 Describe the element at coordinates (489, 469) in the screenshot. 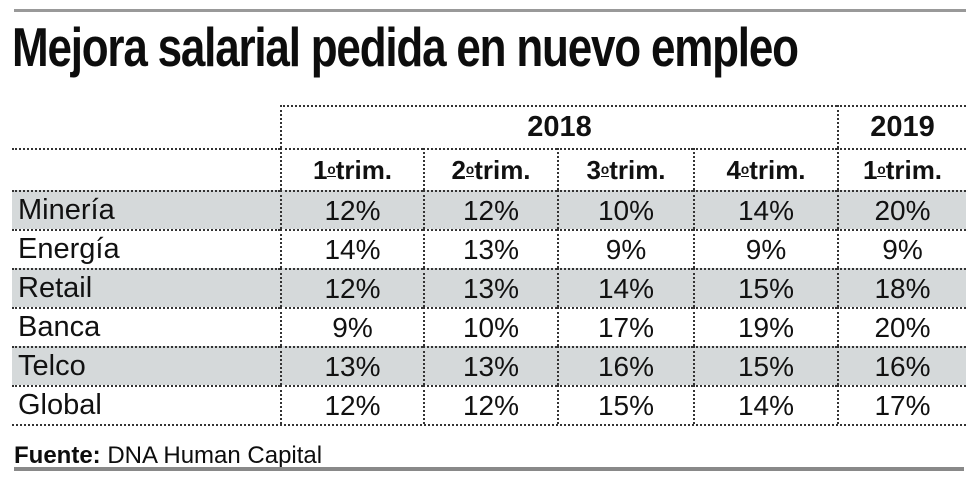

I see `bottom-divider-rule` at that location.